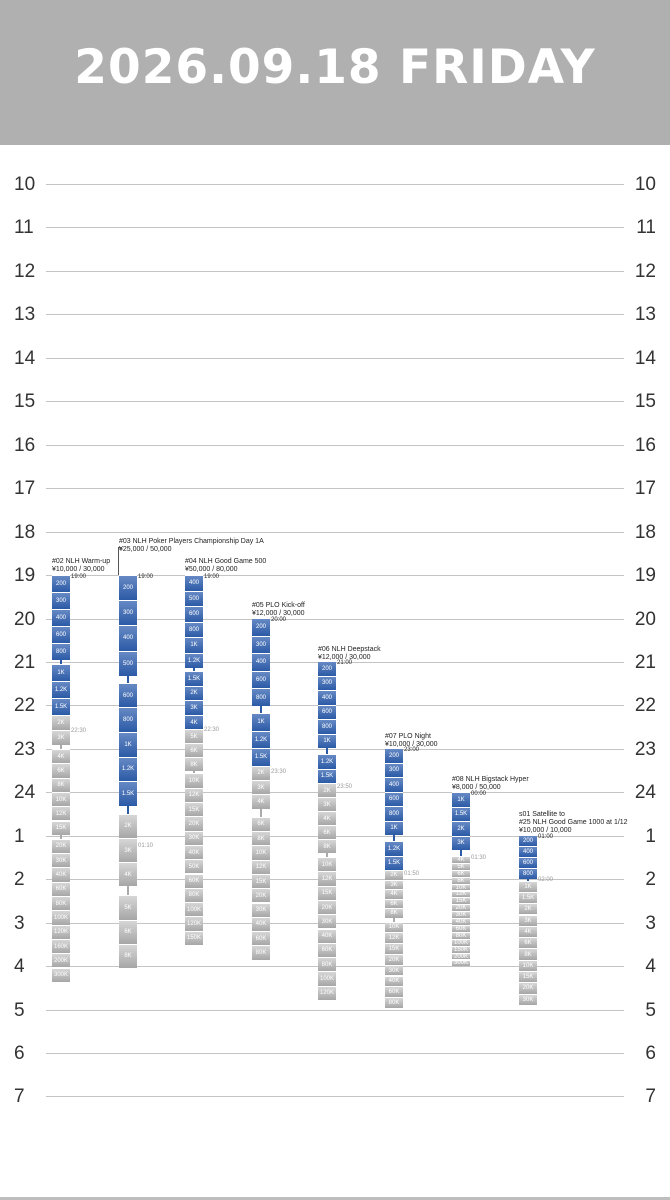 The image size is (670, 1200). I want to click on blind-level: 160K, so click(61, 946).